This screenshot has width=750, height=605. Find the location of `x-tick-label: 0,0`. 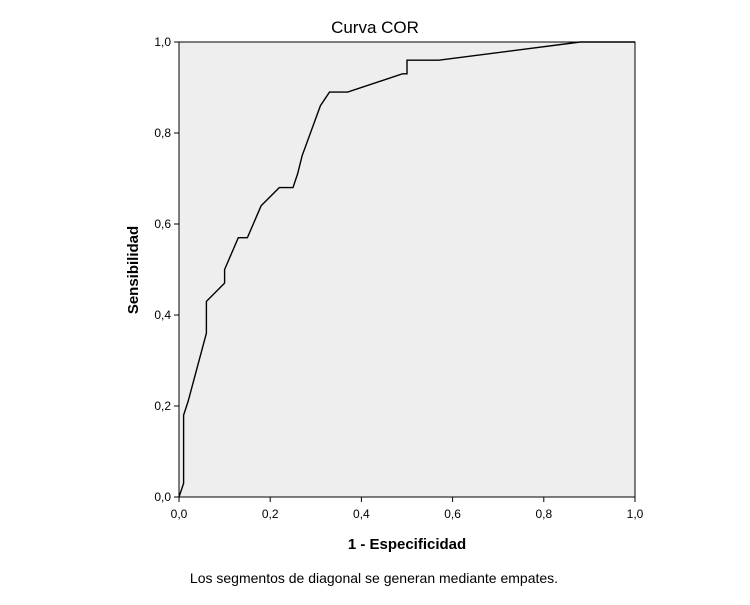

x-tick-label: 0,0 is located at coordinates (179, 514).